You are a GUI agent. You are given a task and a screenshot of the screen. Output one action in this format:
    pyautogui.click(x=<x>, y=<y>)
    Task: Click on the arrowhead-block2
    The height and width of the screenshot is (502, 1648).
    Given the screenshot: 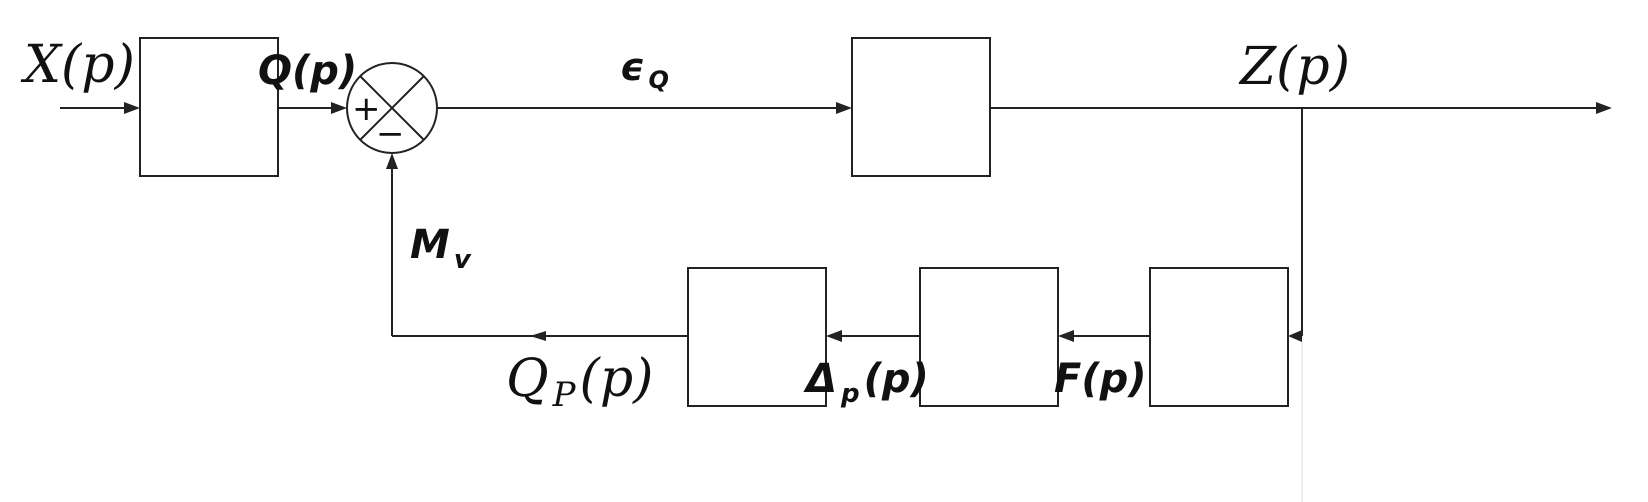 What is the action you would take?
    pyautogui.click(x=1066, y=336)
    